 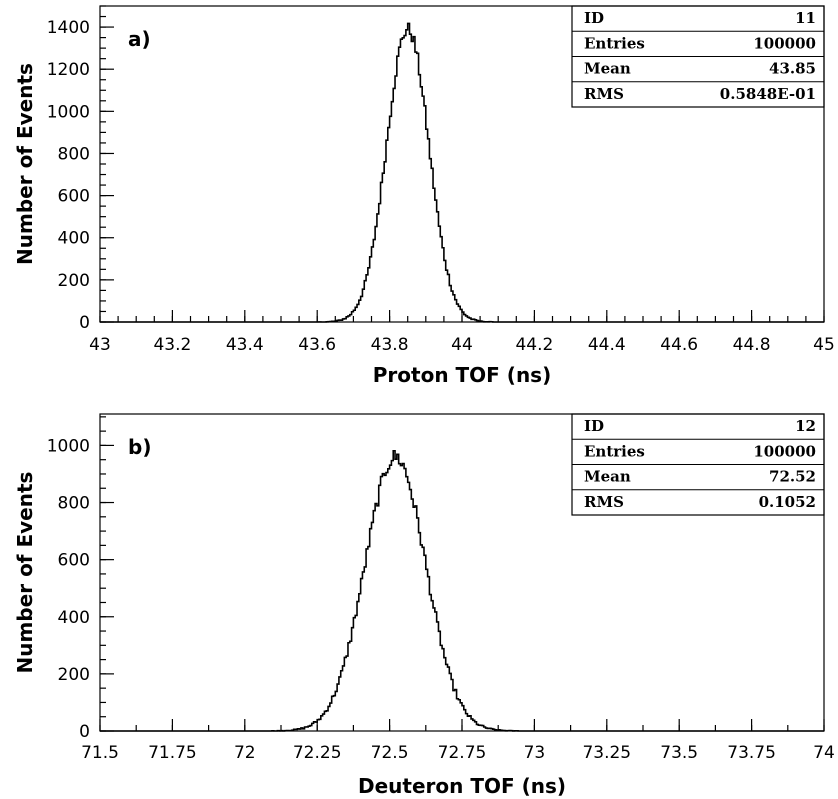 I want to click on x-tick-label: 73, so click(x=535, y=753).